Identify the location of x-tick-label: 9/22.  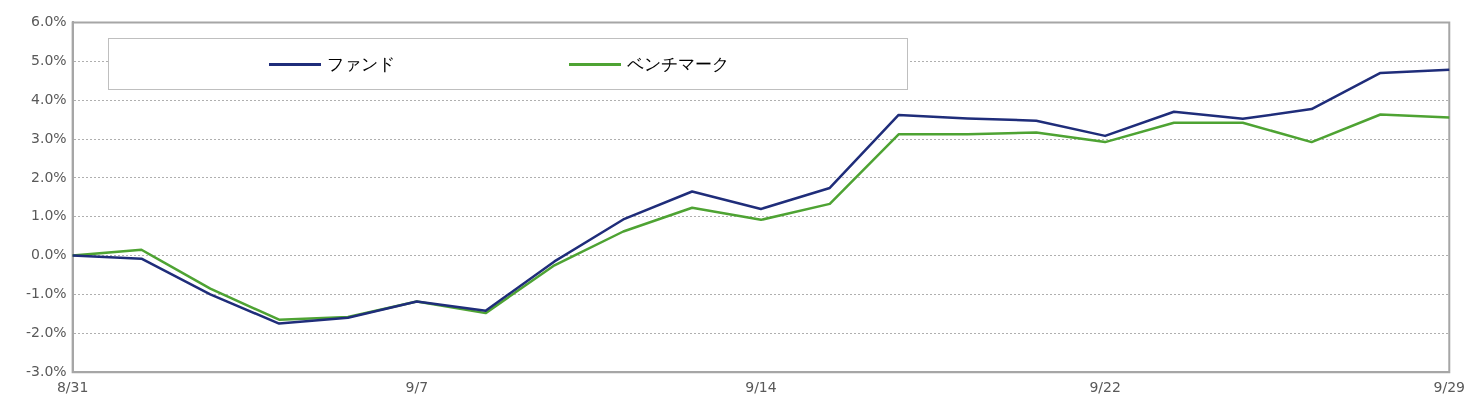
(1105, 387).